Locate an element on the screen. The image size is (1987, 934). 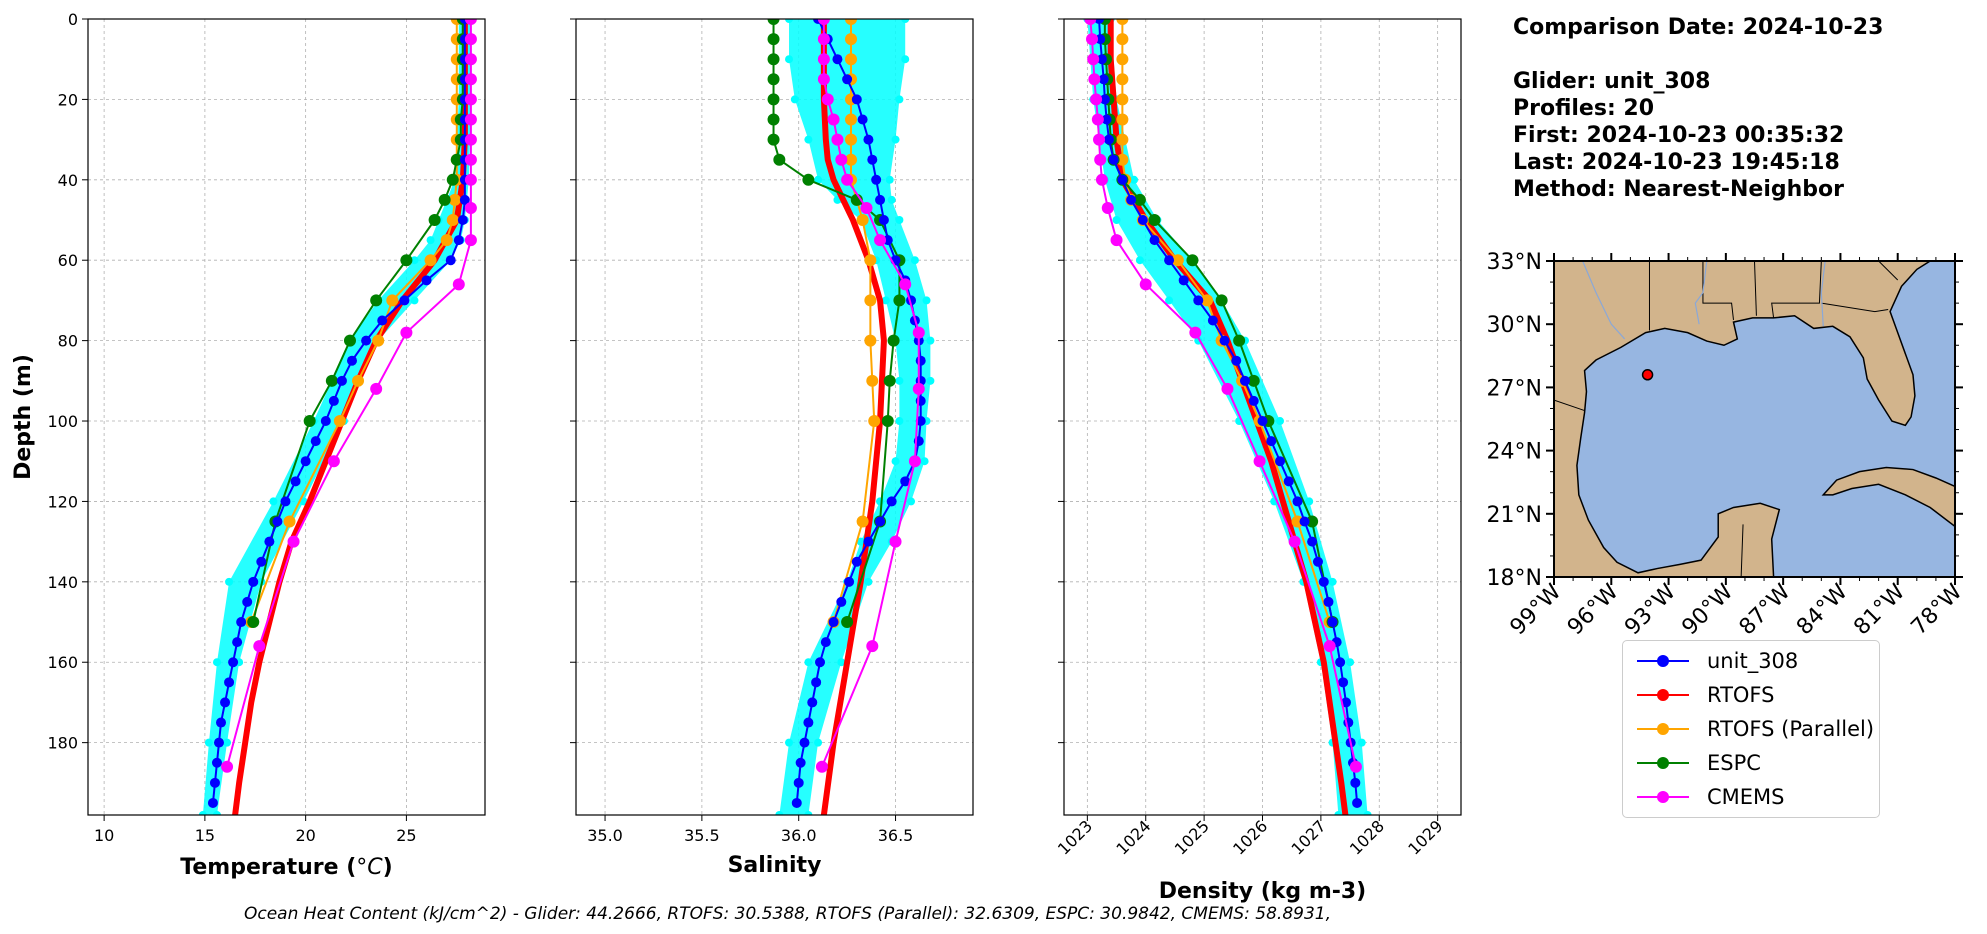
last-time: Last: 2024-10-23 19:45:18 is located at coordinates (1676, 162).